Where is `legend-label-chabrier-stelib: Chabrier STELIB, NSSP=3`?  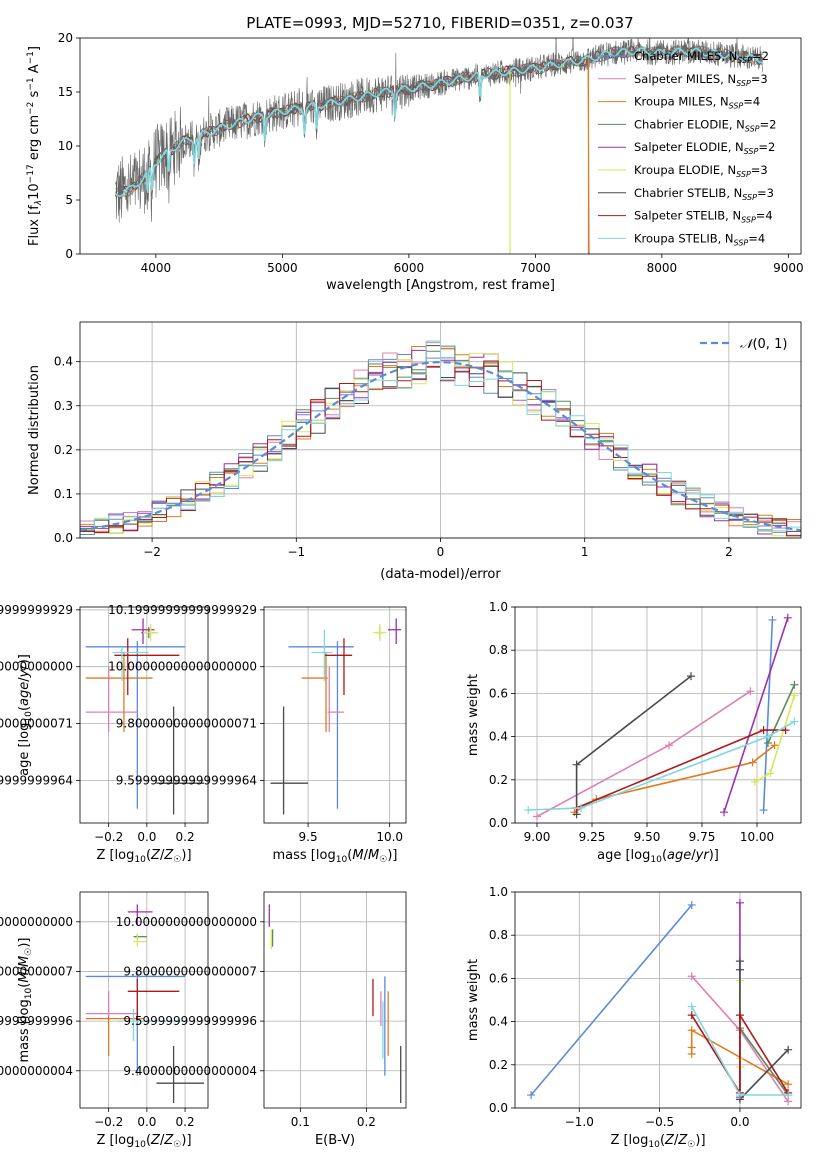 legend-label-chabrier-stelib: Chabrier STELIB, NSSP=3 is located at coordinates (704, 194).